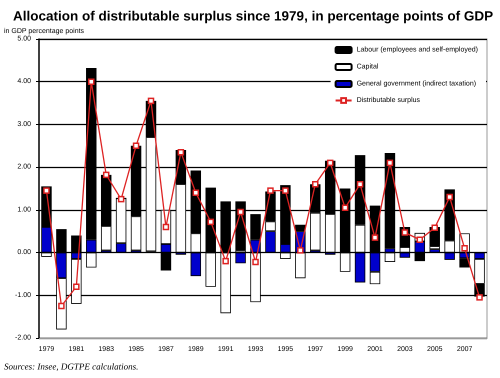 This screenshot has height=378, width=500. I want to click on chart-title: Allocation of distributable surplus since 1979, in percentage points of GDP, so click(253, 16).